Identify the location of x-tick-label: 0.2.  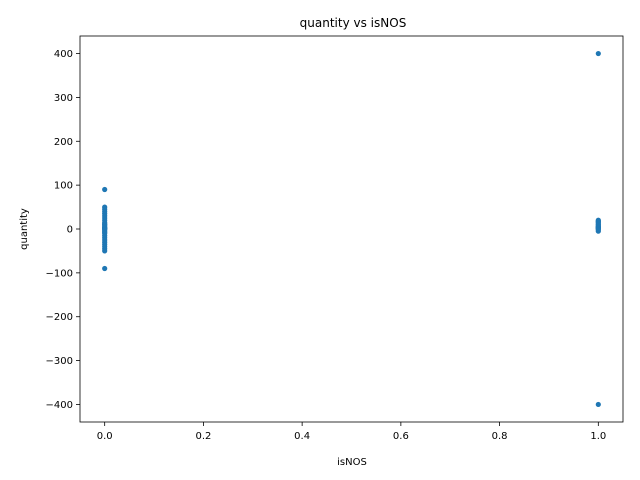
(203, 436).